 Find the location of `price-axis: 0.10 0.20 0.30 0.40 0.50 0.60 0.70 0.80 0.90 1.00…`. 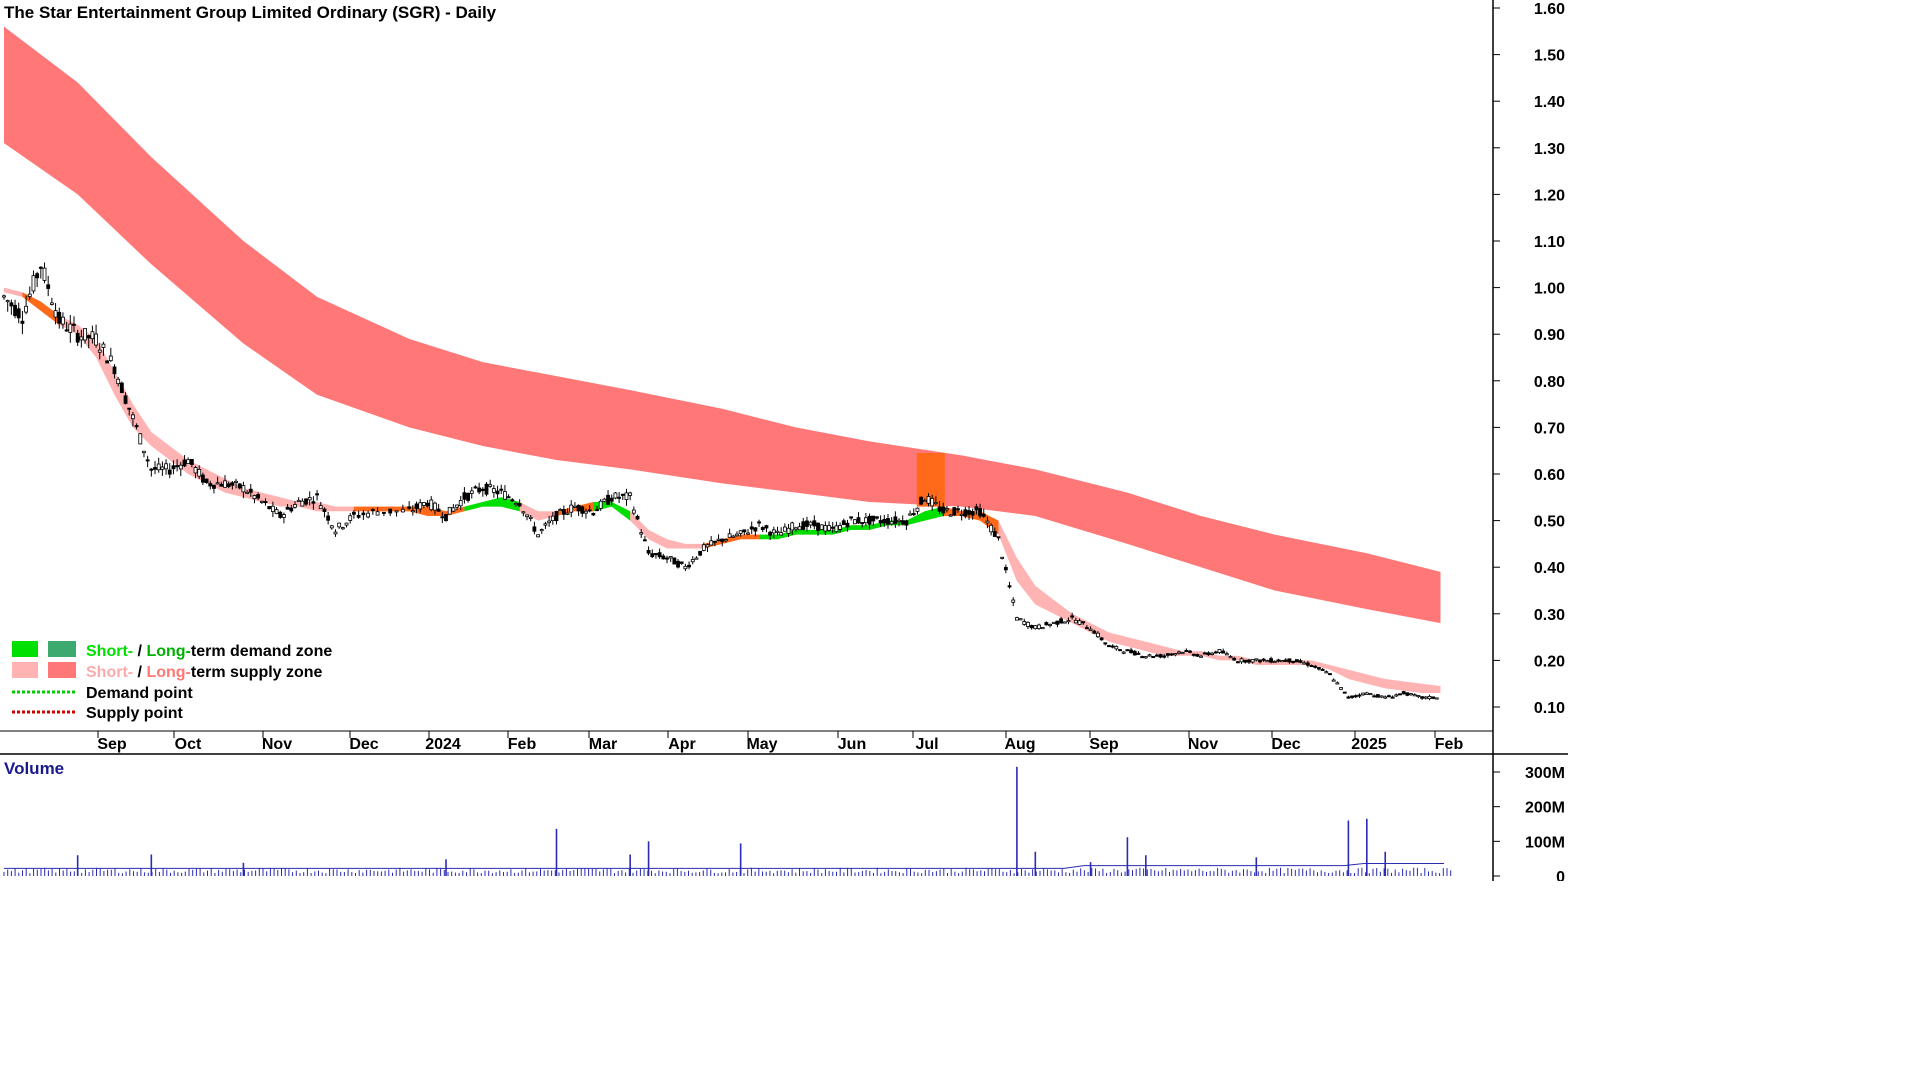

price-axis: 0.10 0.20 0.30 0.40 0.50 0.60 0.70 0.80 0.90 1.00… is located at coordinates (1529, 359).